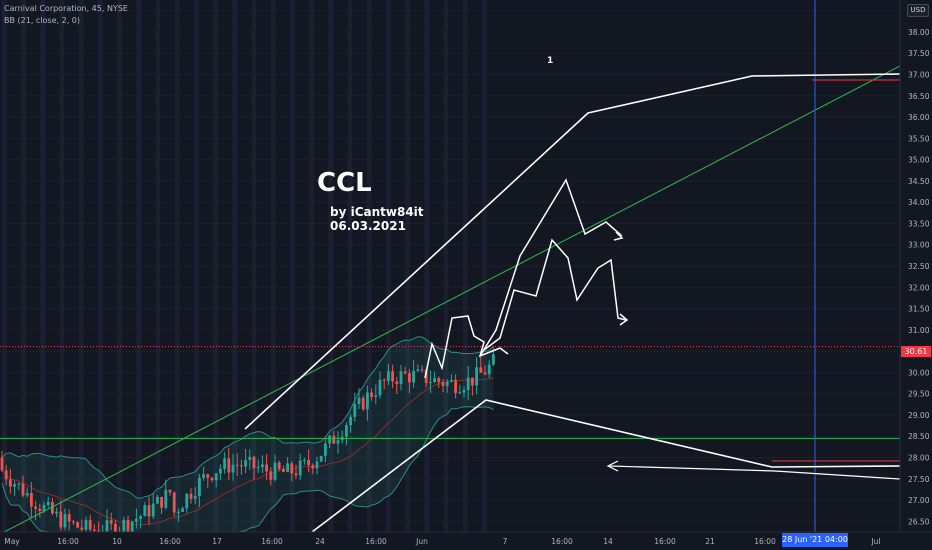 This screenshot has width=932, height=550. What do you see at coordinates (550, 61) in the screenshot?
I see `marker-label: 1` at bounding box center [550, 61].